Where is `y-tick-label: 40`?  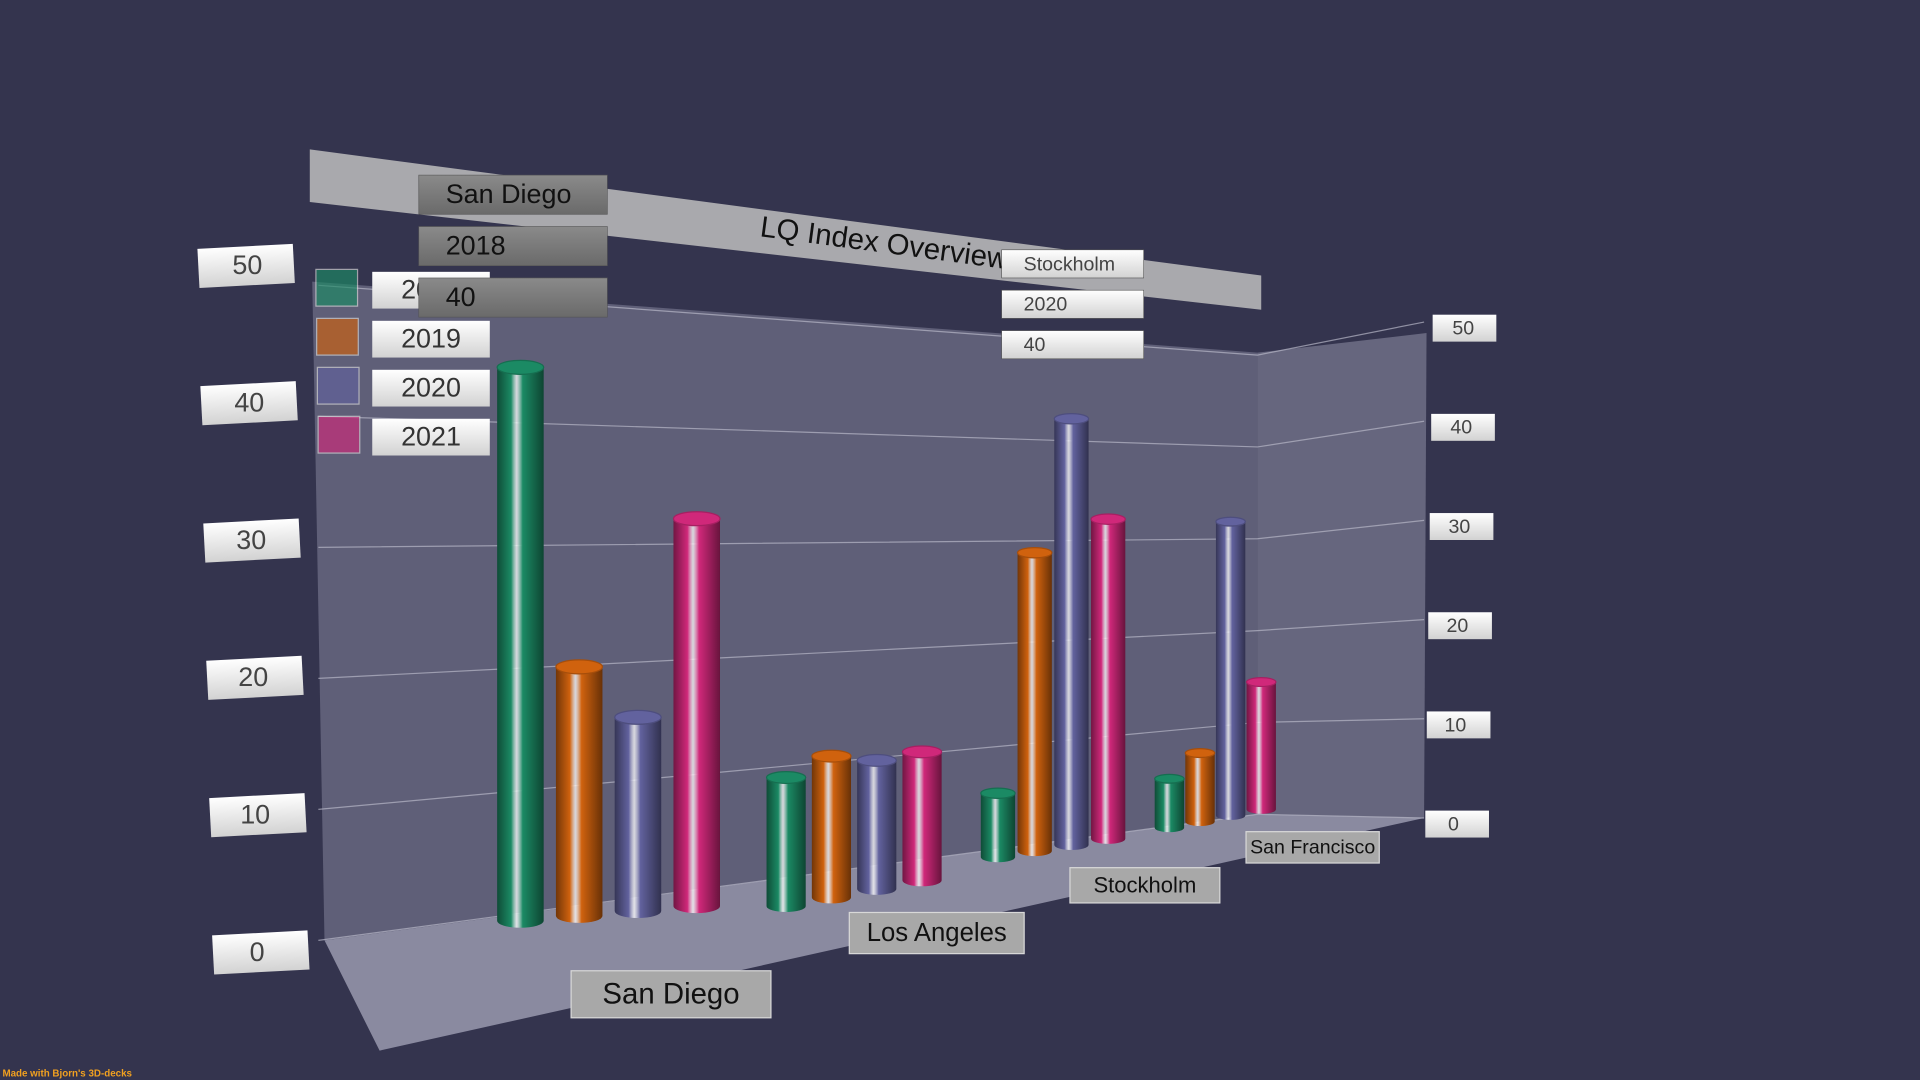 y-tick-label: 40 is located at coordinates (249, 402).